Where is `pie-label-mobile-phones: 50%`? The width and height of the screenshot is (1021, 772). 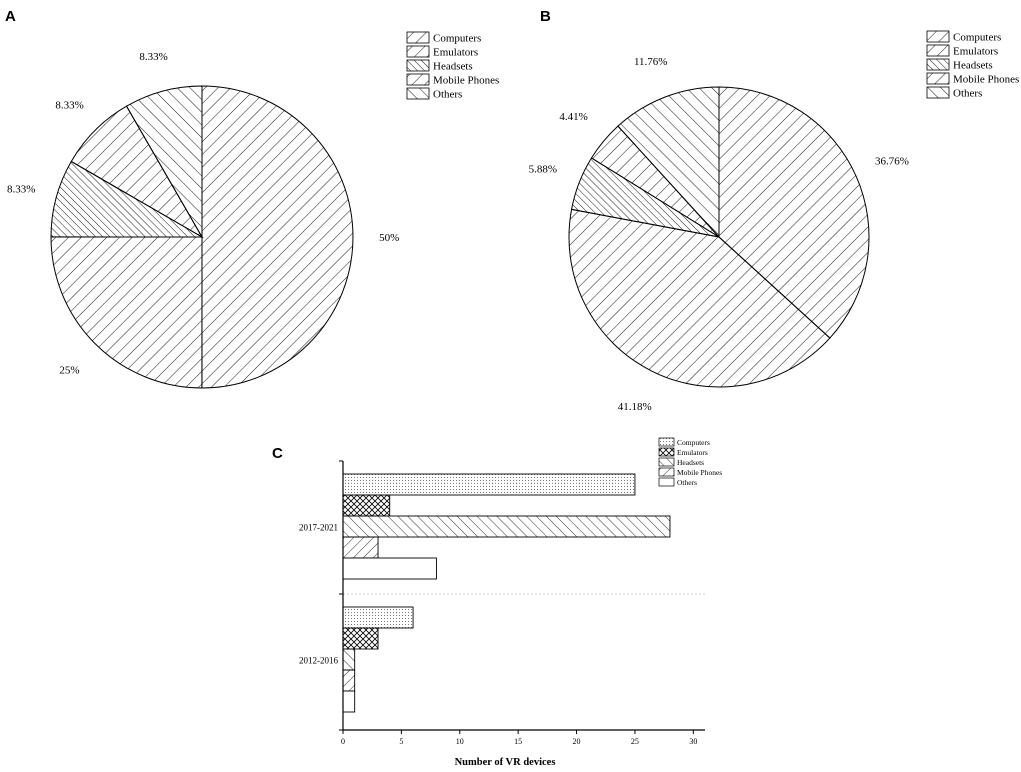 pie-label-mobile-phones: 50% is located at coordinates (389, 238).